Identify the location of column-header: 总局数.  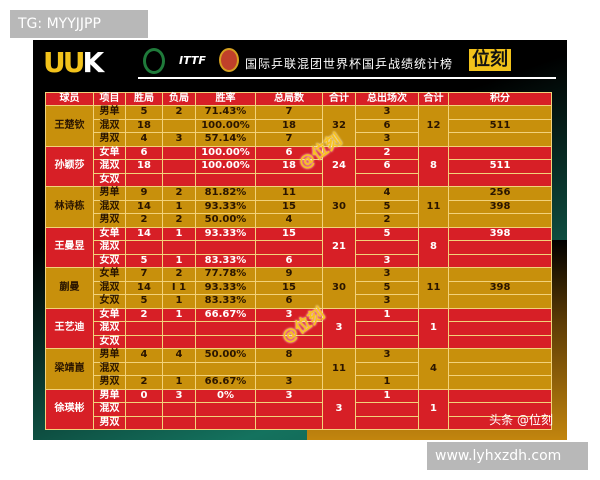
(289, 99).